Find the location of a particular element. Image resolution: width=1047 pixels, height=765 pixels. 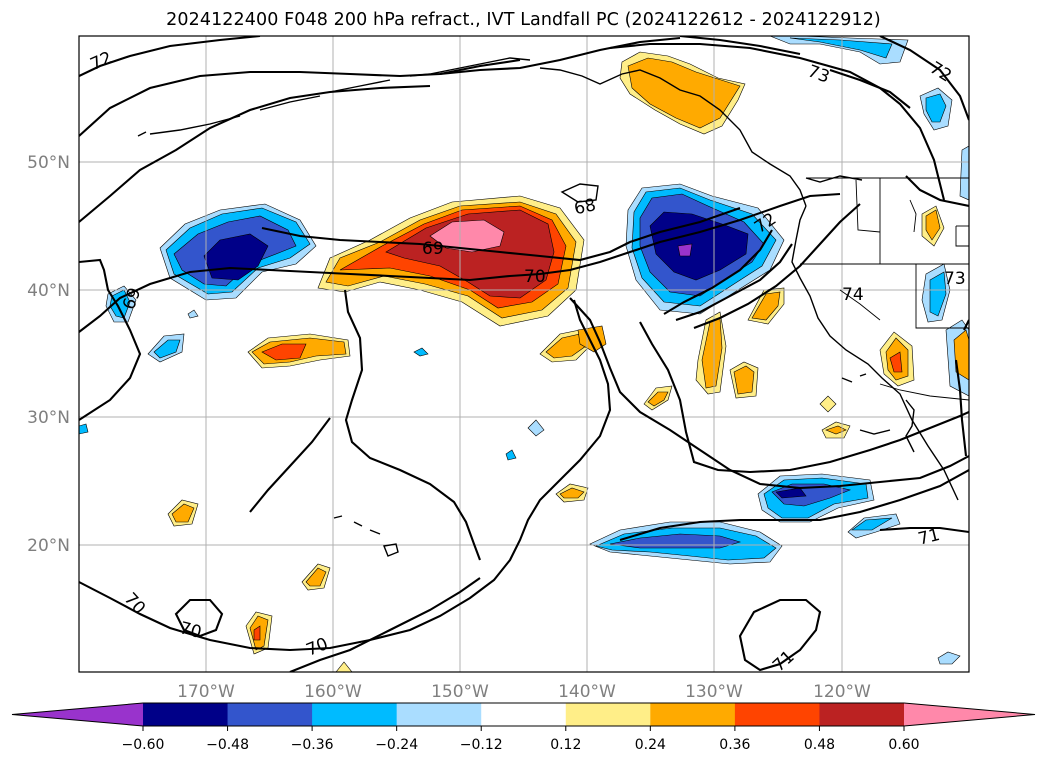

colorbar-tick-label: −0.60 is located at coordinates (143, 745).